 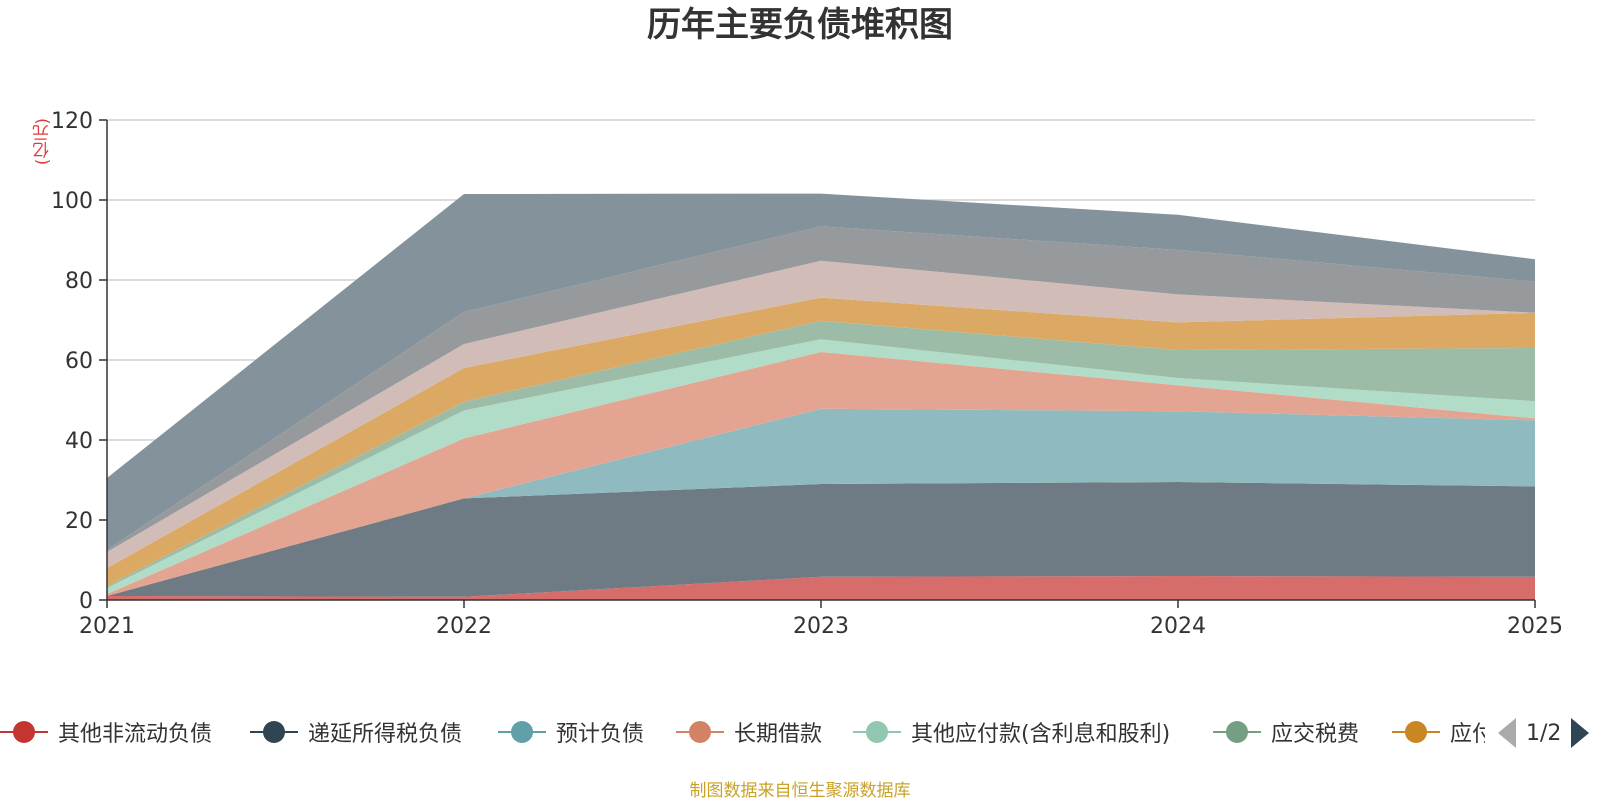 I want to click on x-tick-label-0: 2021, so click(x=107, y=626).